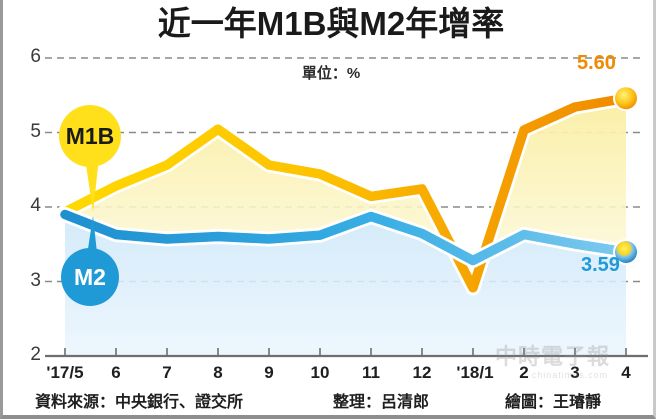  Describe the element at coordinates (116, 372) in the screenshot. I see `x-tick-label: 6` at that location.